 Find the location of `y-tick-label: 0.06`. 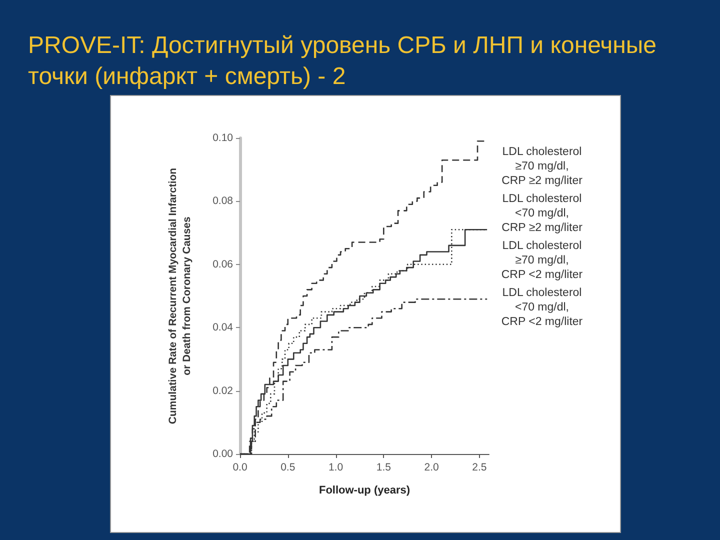

y-tick-label: 0.06 is located at coordinates (223, 264).